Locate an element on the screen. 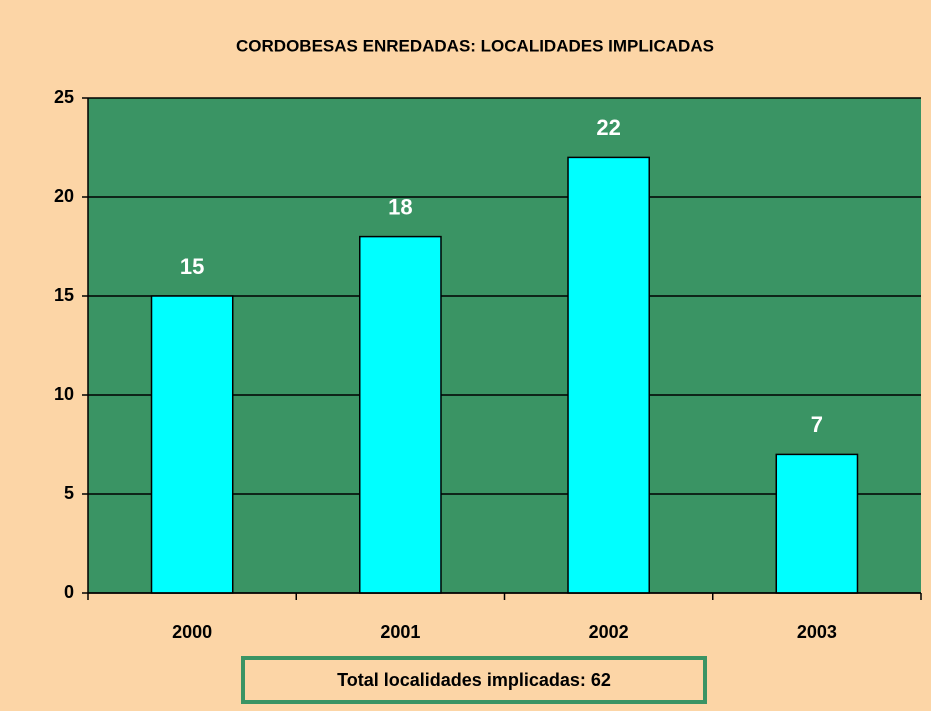 Image resolution: width=931 pixels, height=711 pixels. x-tick-label: 2001 is located at coordinates (400, 632).